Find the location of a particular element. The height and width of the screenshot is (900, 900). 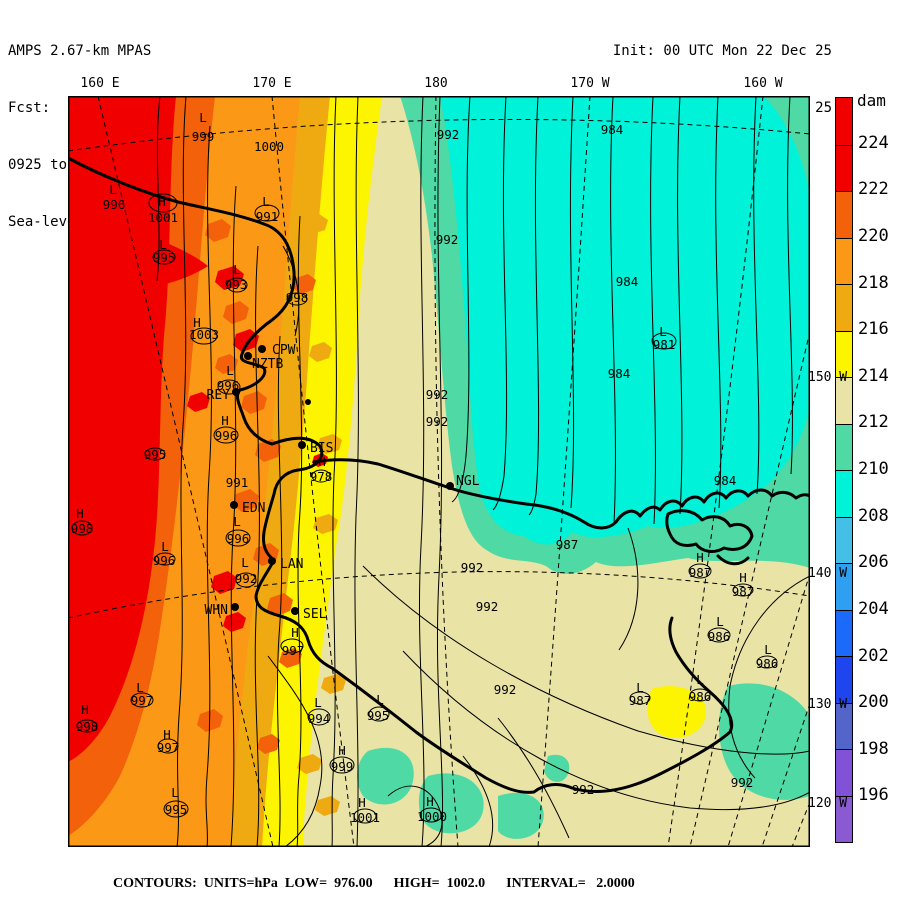

station-label: WHN is located at coordinates (216, 610).